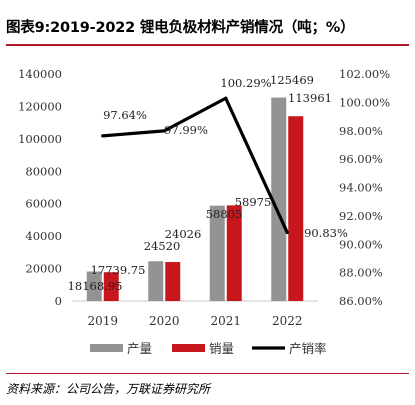  Describe the element at coordinates (118, 270) in the screenshot. I see `data-label-销量: 17739.75` at that location.